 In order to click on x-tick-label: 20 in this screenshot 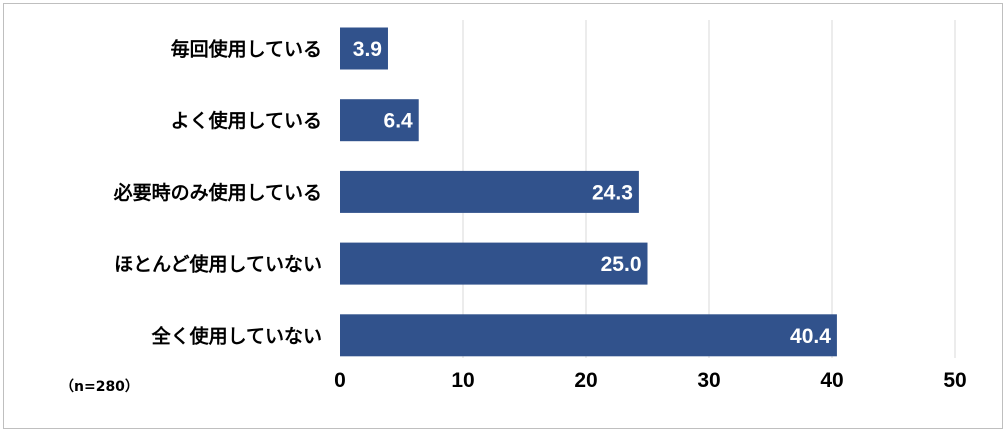, I will do `click(585, 380)`.